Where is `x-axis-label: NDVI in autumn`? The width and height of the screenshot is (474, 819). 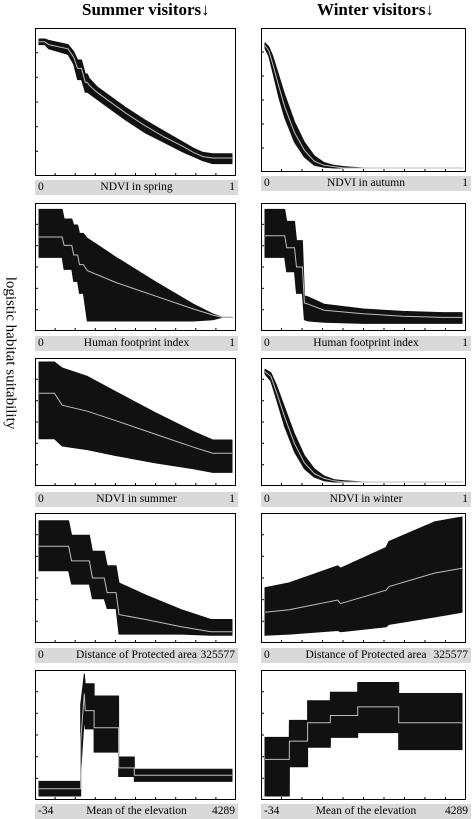 x-axis-label: NDVI in autumn is located at coordinates (366, 183).